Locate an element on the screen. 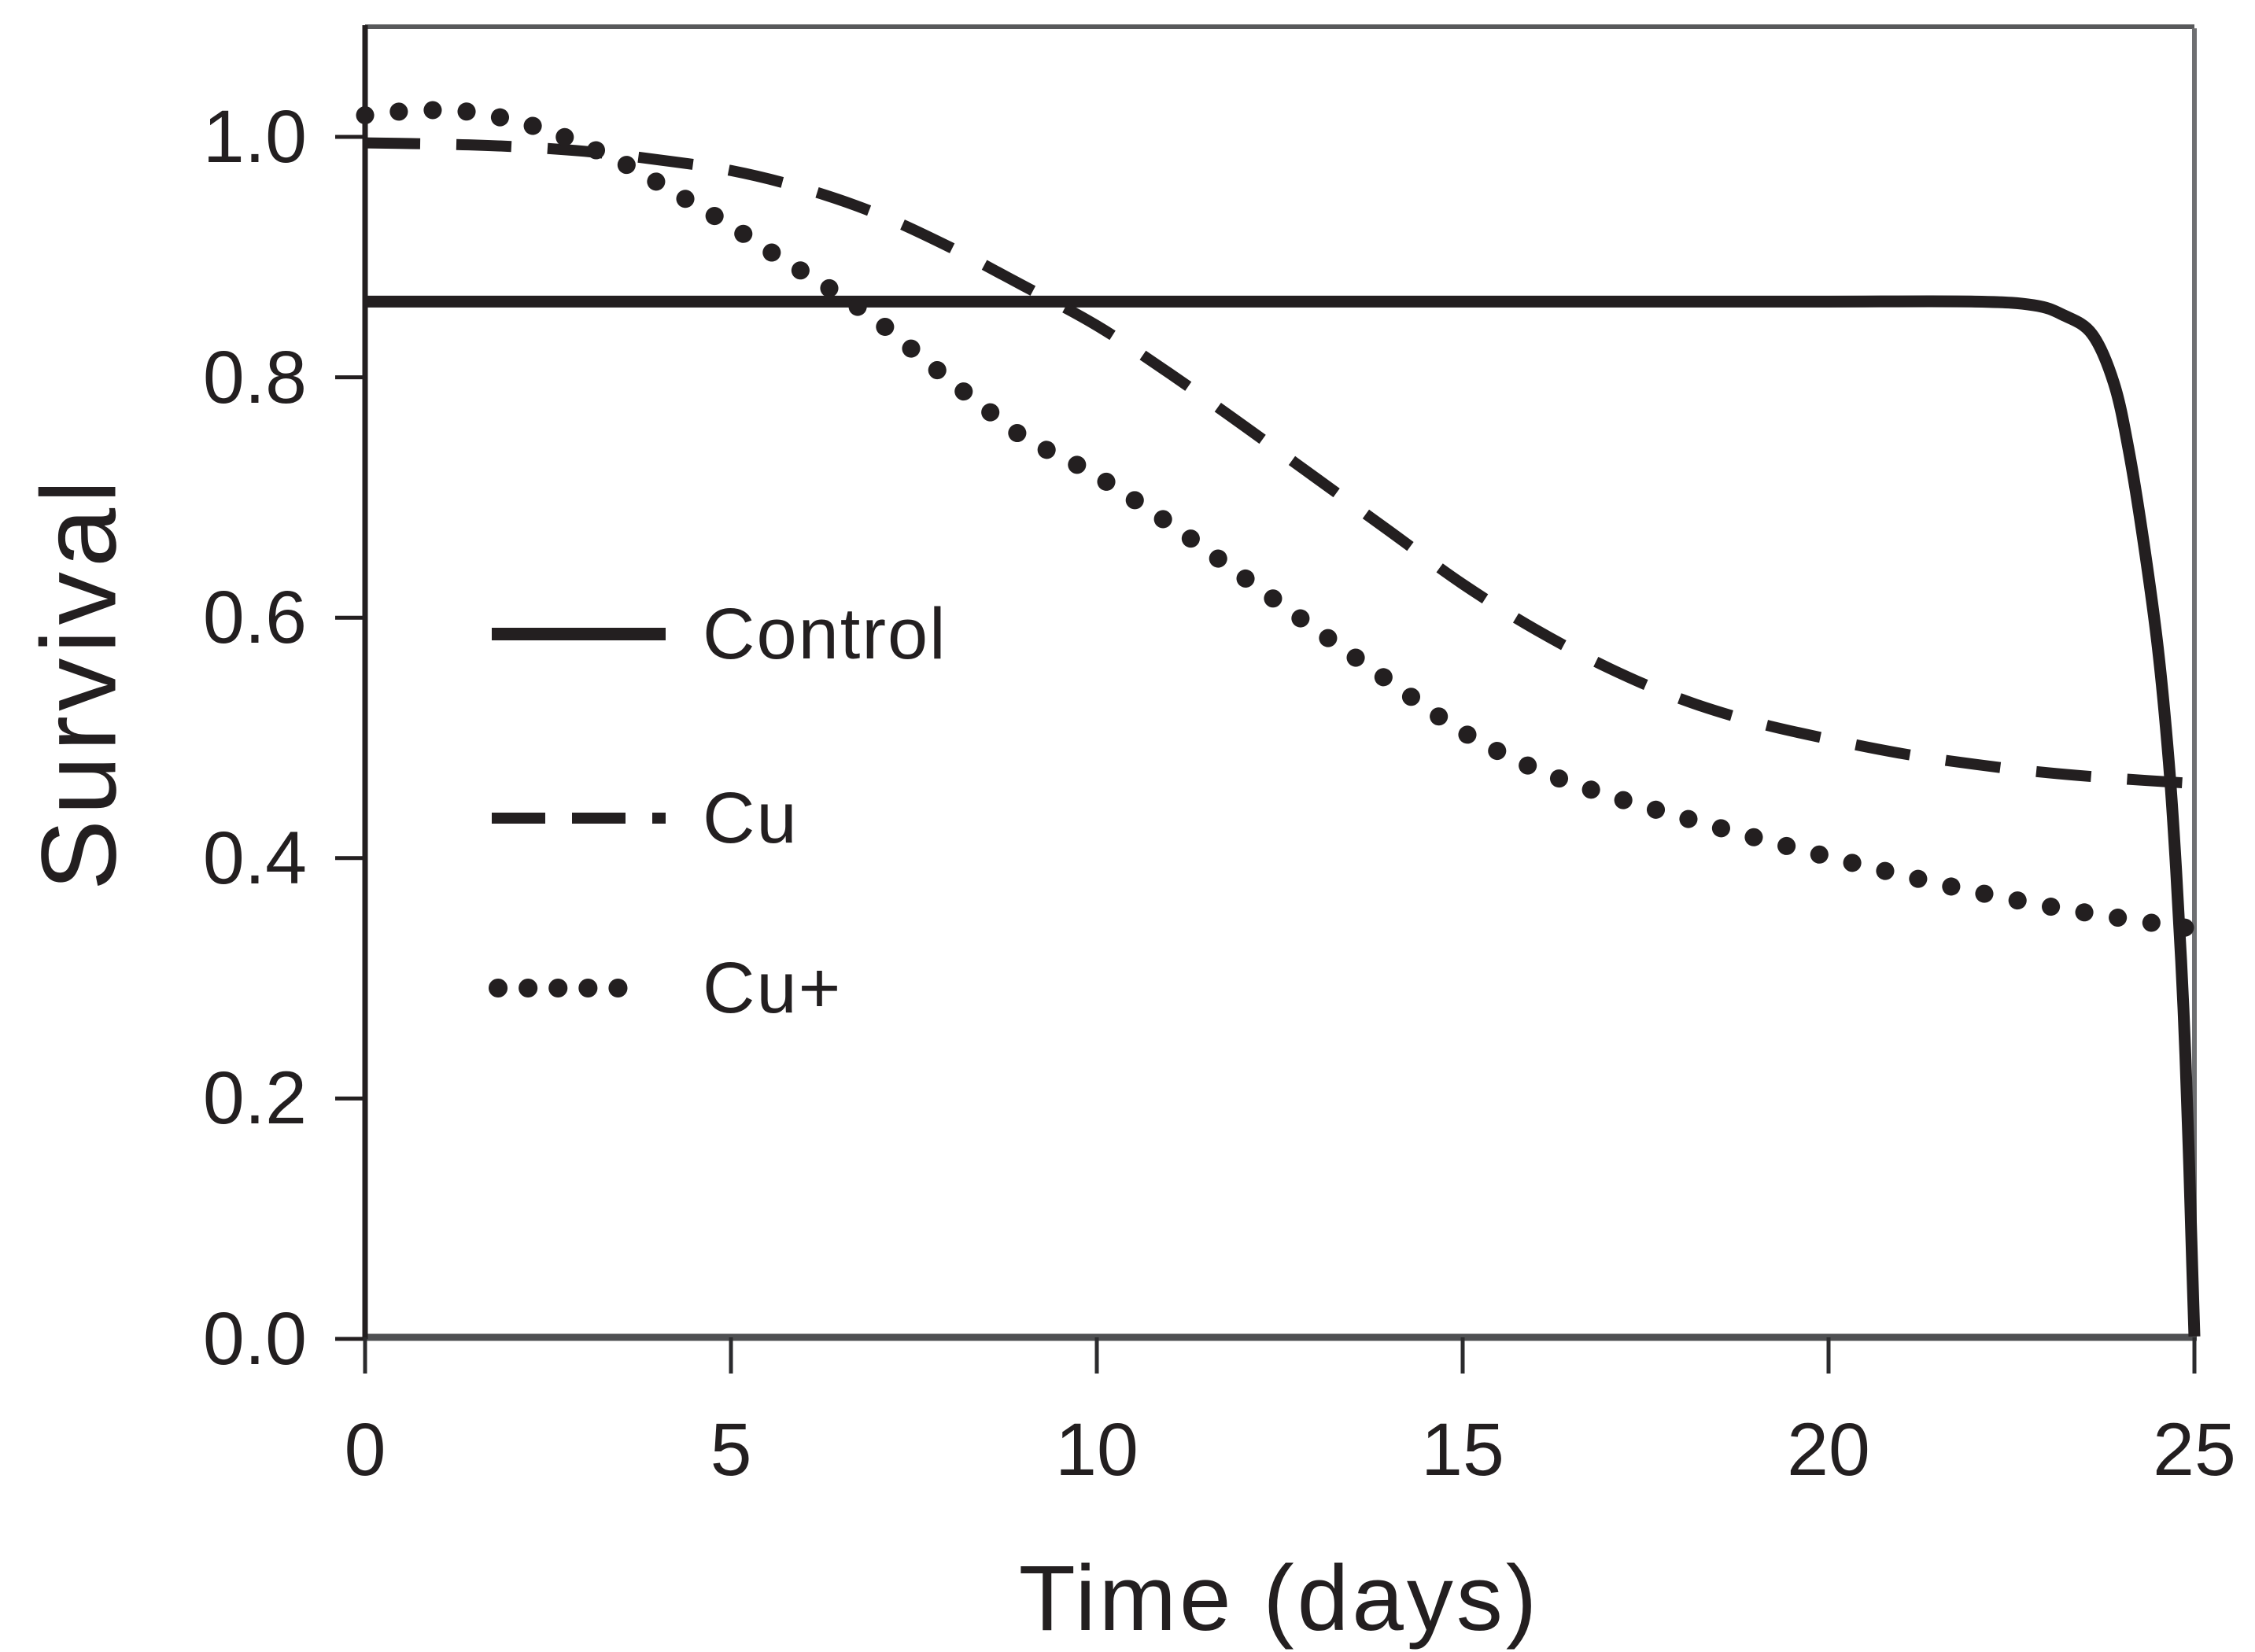  x-tick-label: 15 is located at coordinates (1462, 1450).